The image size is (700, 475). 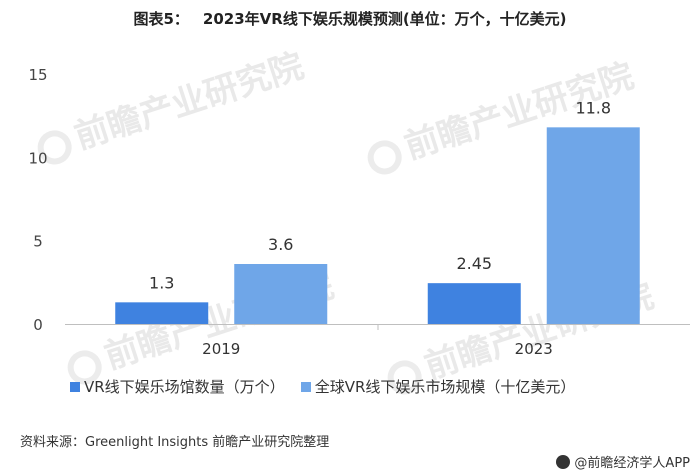 I want to click on brand-footer: @前瞻经济学人APP, so click(x=623, y=461).